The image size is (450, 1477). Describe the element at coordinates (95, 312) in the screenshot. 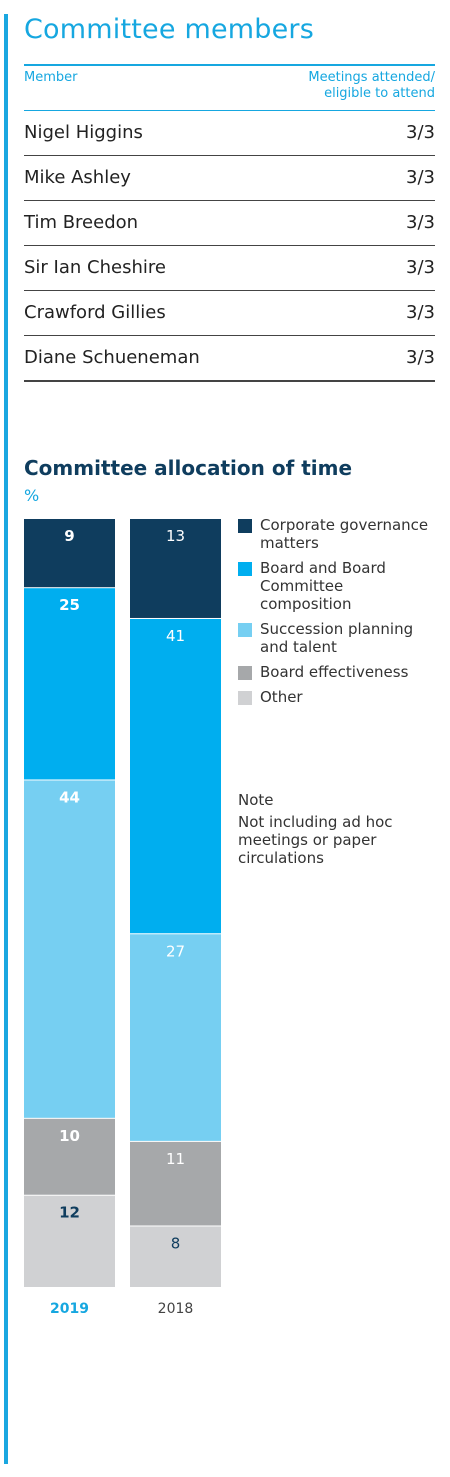

I see `member-name: Crawford Gillies` at that location.